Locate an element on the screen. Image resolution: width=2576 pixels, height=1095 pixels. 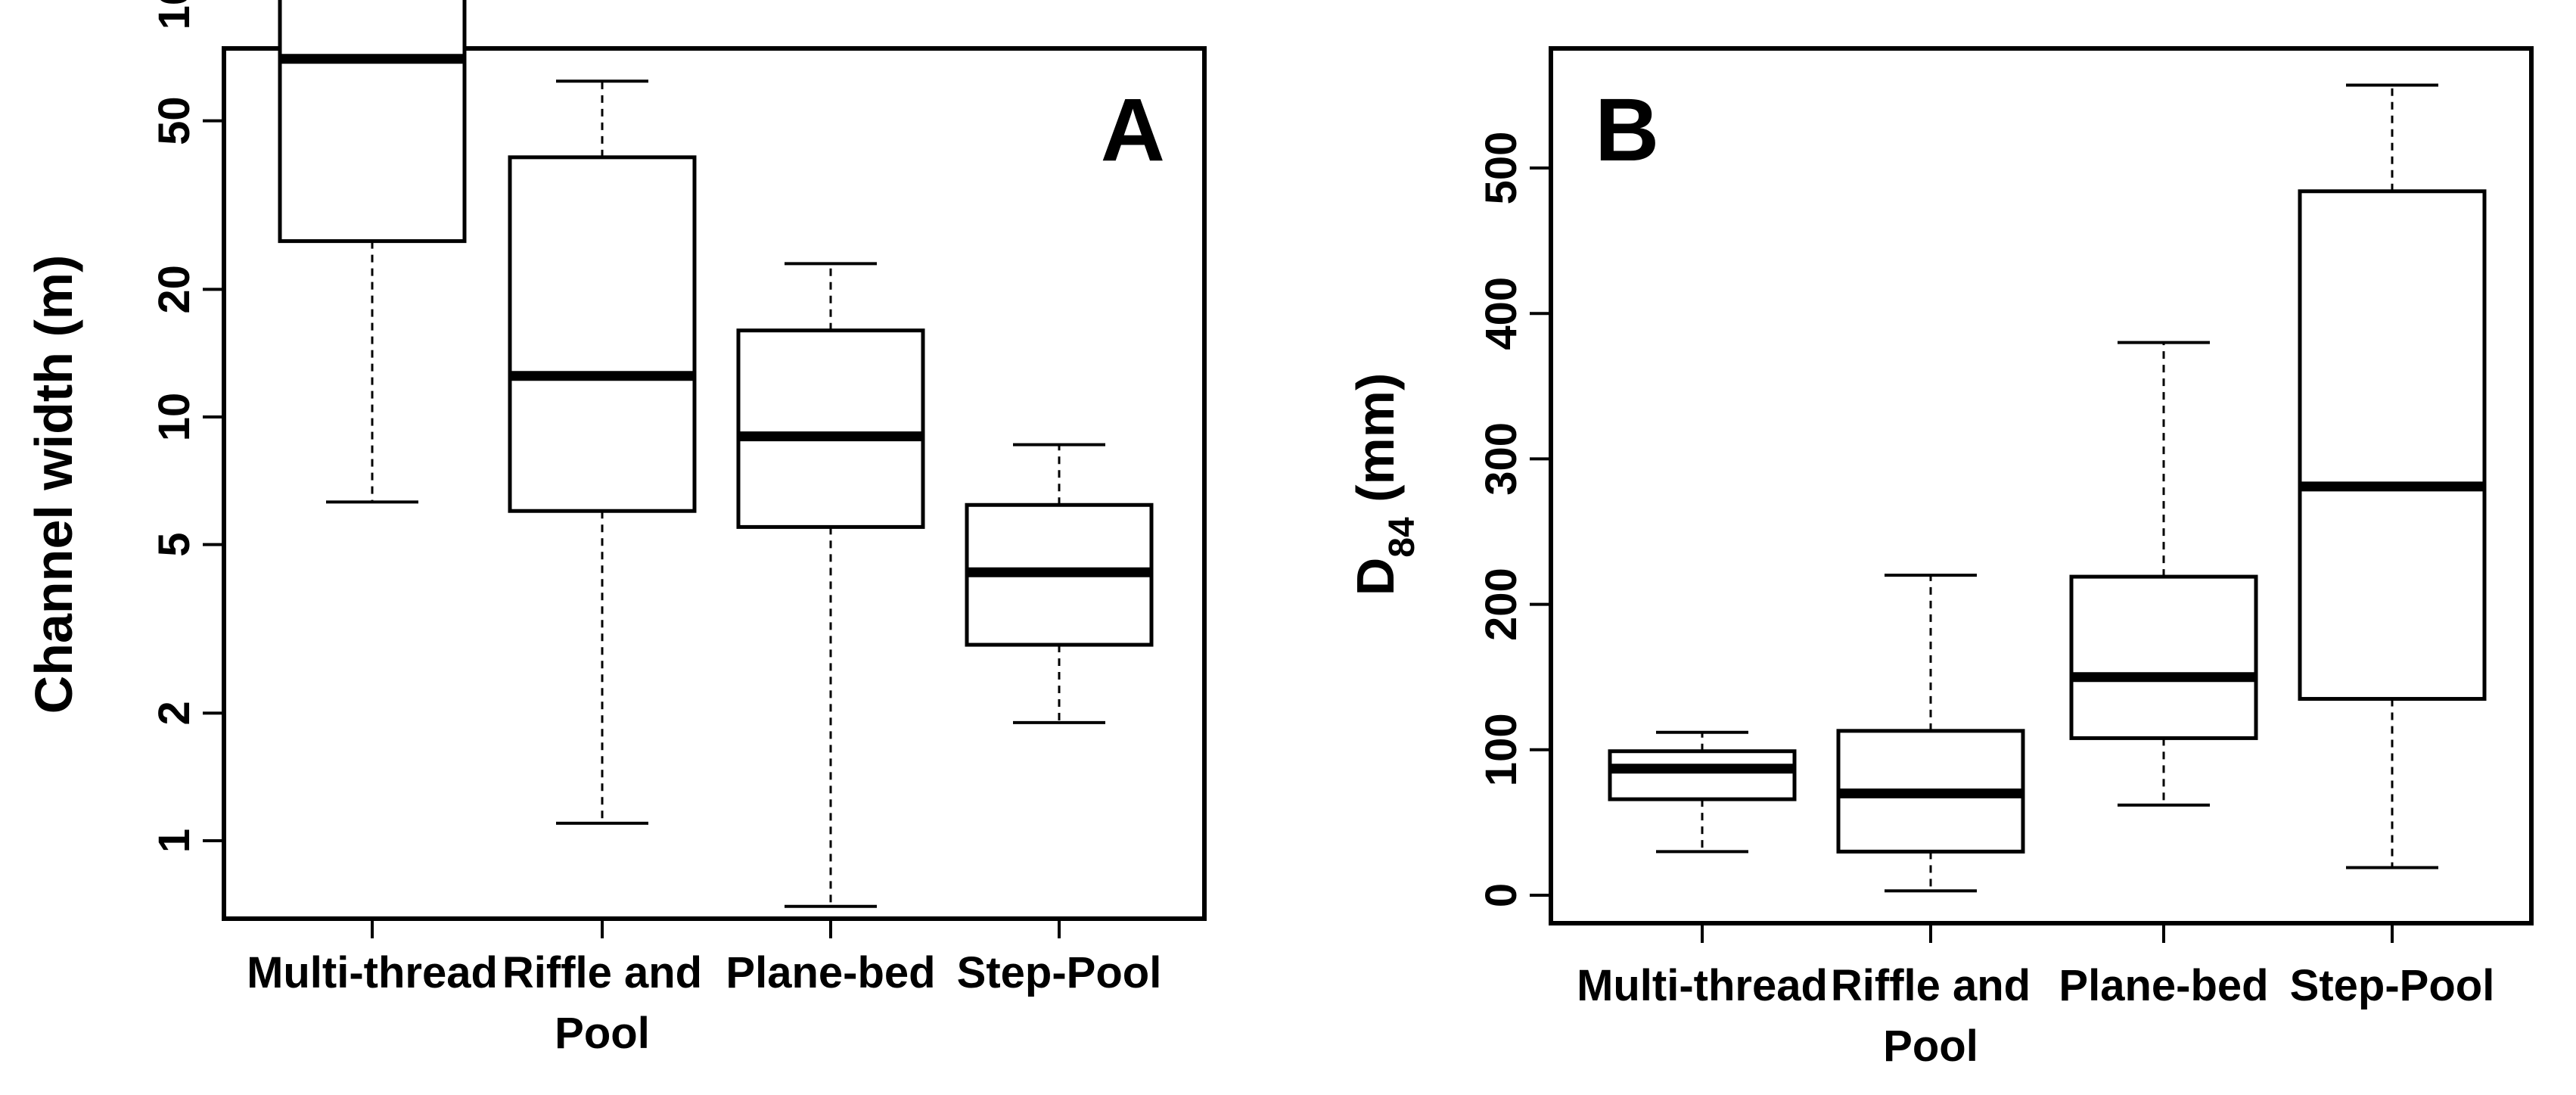
panel-a-y-tick-label: 1 is located at coordinates (174, 841).